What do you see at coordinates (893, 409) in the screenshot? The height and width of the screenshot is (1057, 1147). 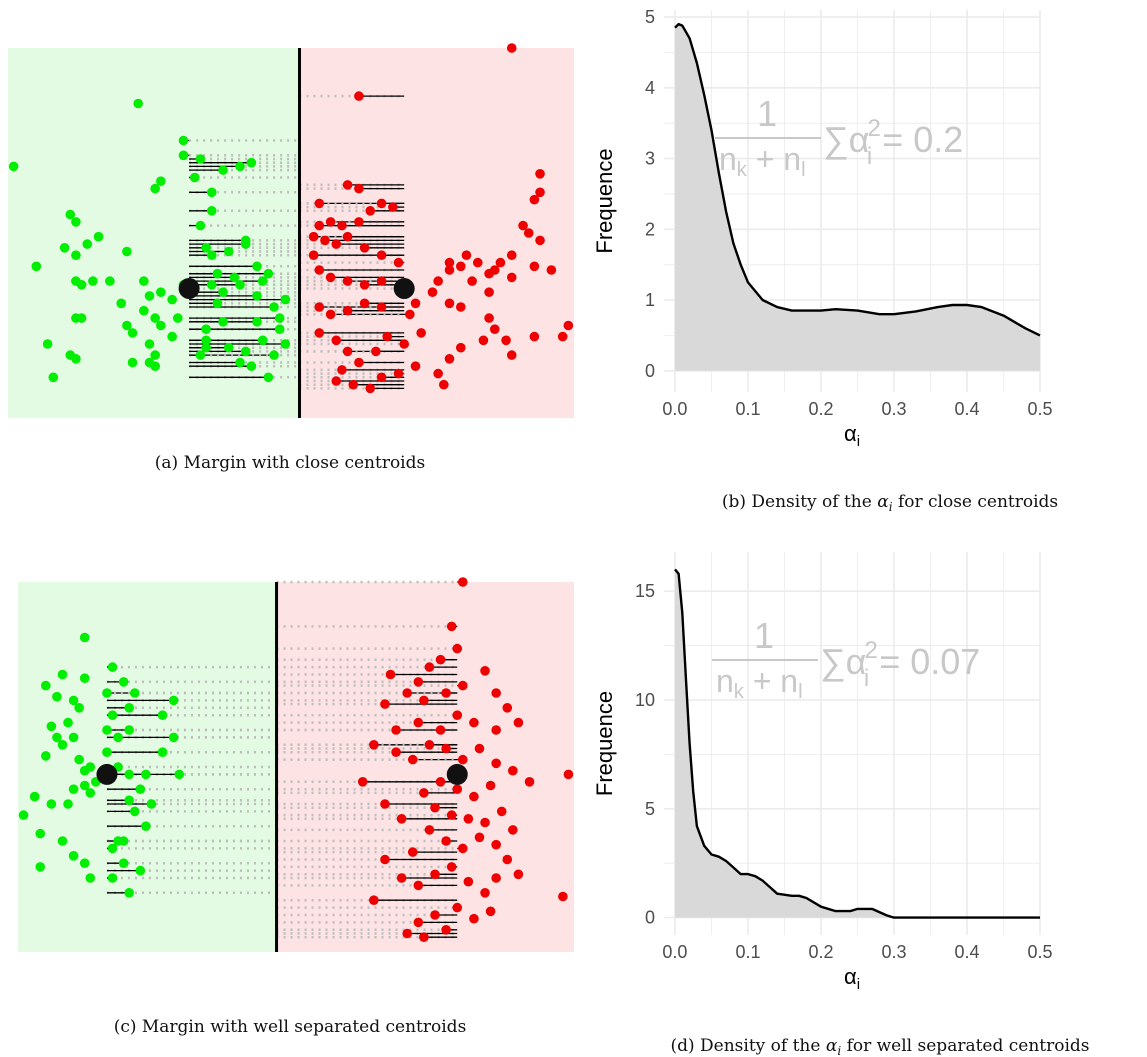 I see `x-tick-label: 0.3` at bounding box center [893, 409].